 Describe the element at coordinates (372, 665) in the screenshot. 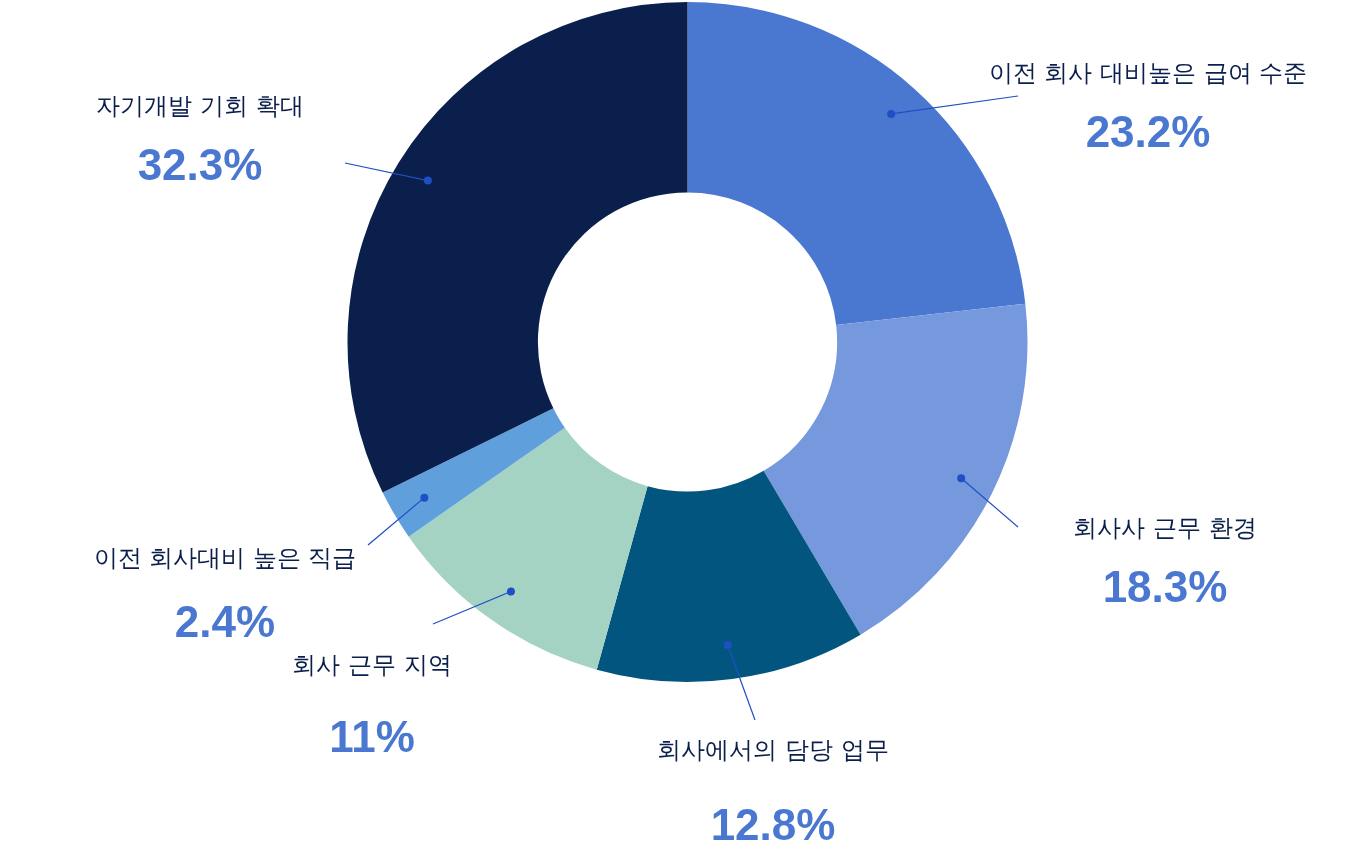

I see `slice-label: 회사 근무 지역` at that location.